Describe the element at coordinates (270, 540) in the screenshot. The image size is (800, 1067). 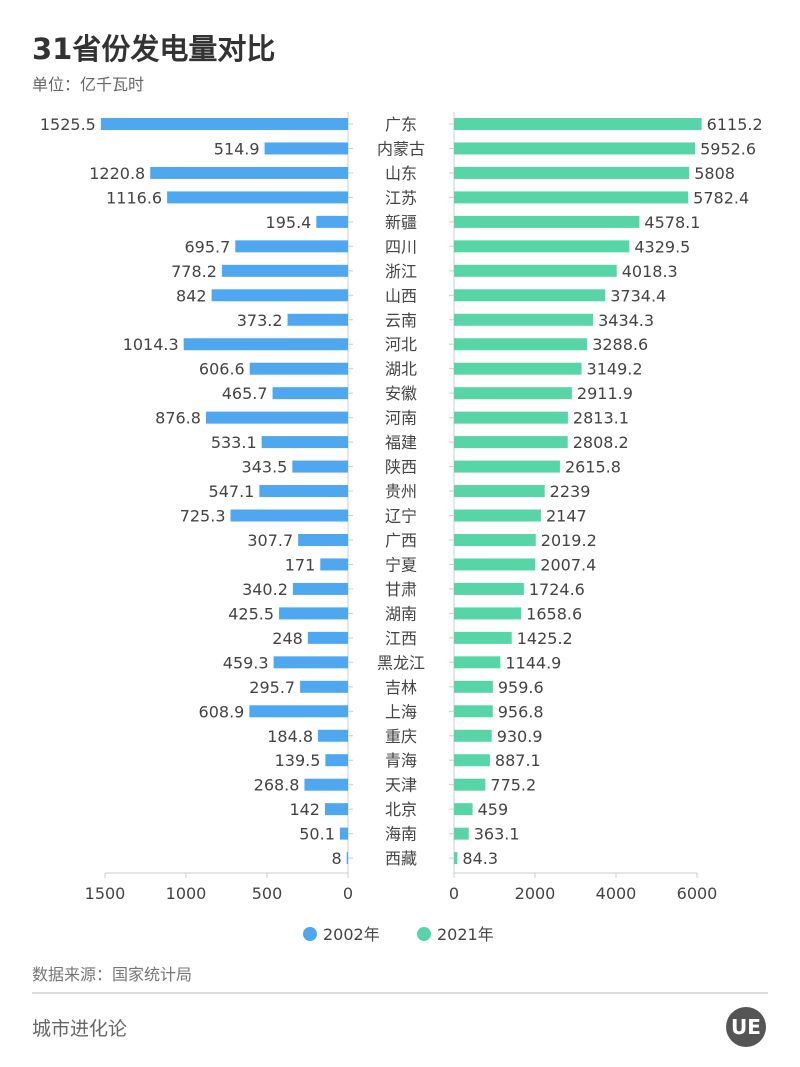
I see `value-label-2002: 307.7` at that location.